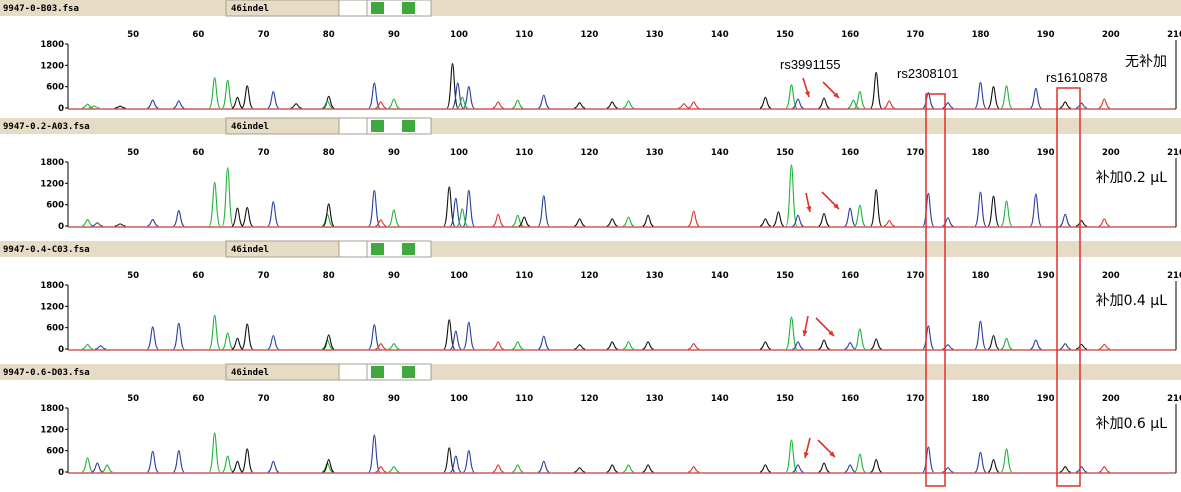 This screenshot has width=1181, height=492. What do you see at coordinates (264, 276) in the screenshot?
I see `x-tick-label: 70` at bounding box center [264, 276].